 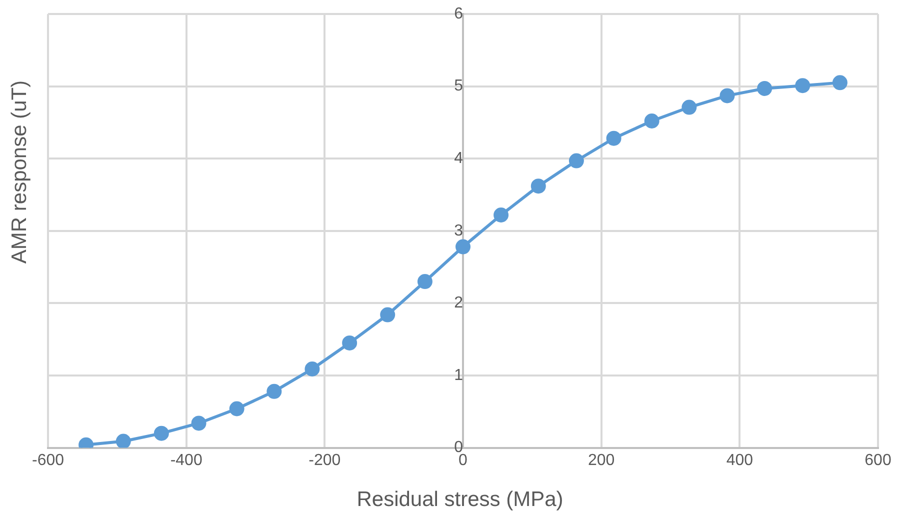 What do you see at coordinates (459, 86) in the screenshot?
I see `y-tick-label: 5` at bounding box center [459, 86].